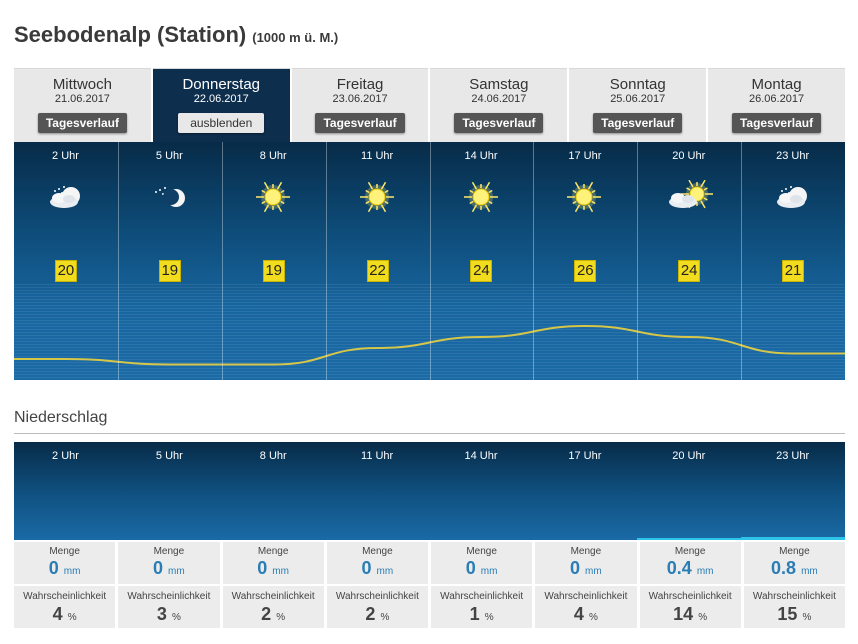  I want to click on probability-value: 4 %, so click(64, 614).